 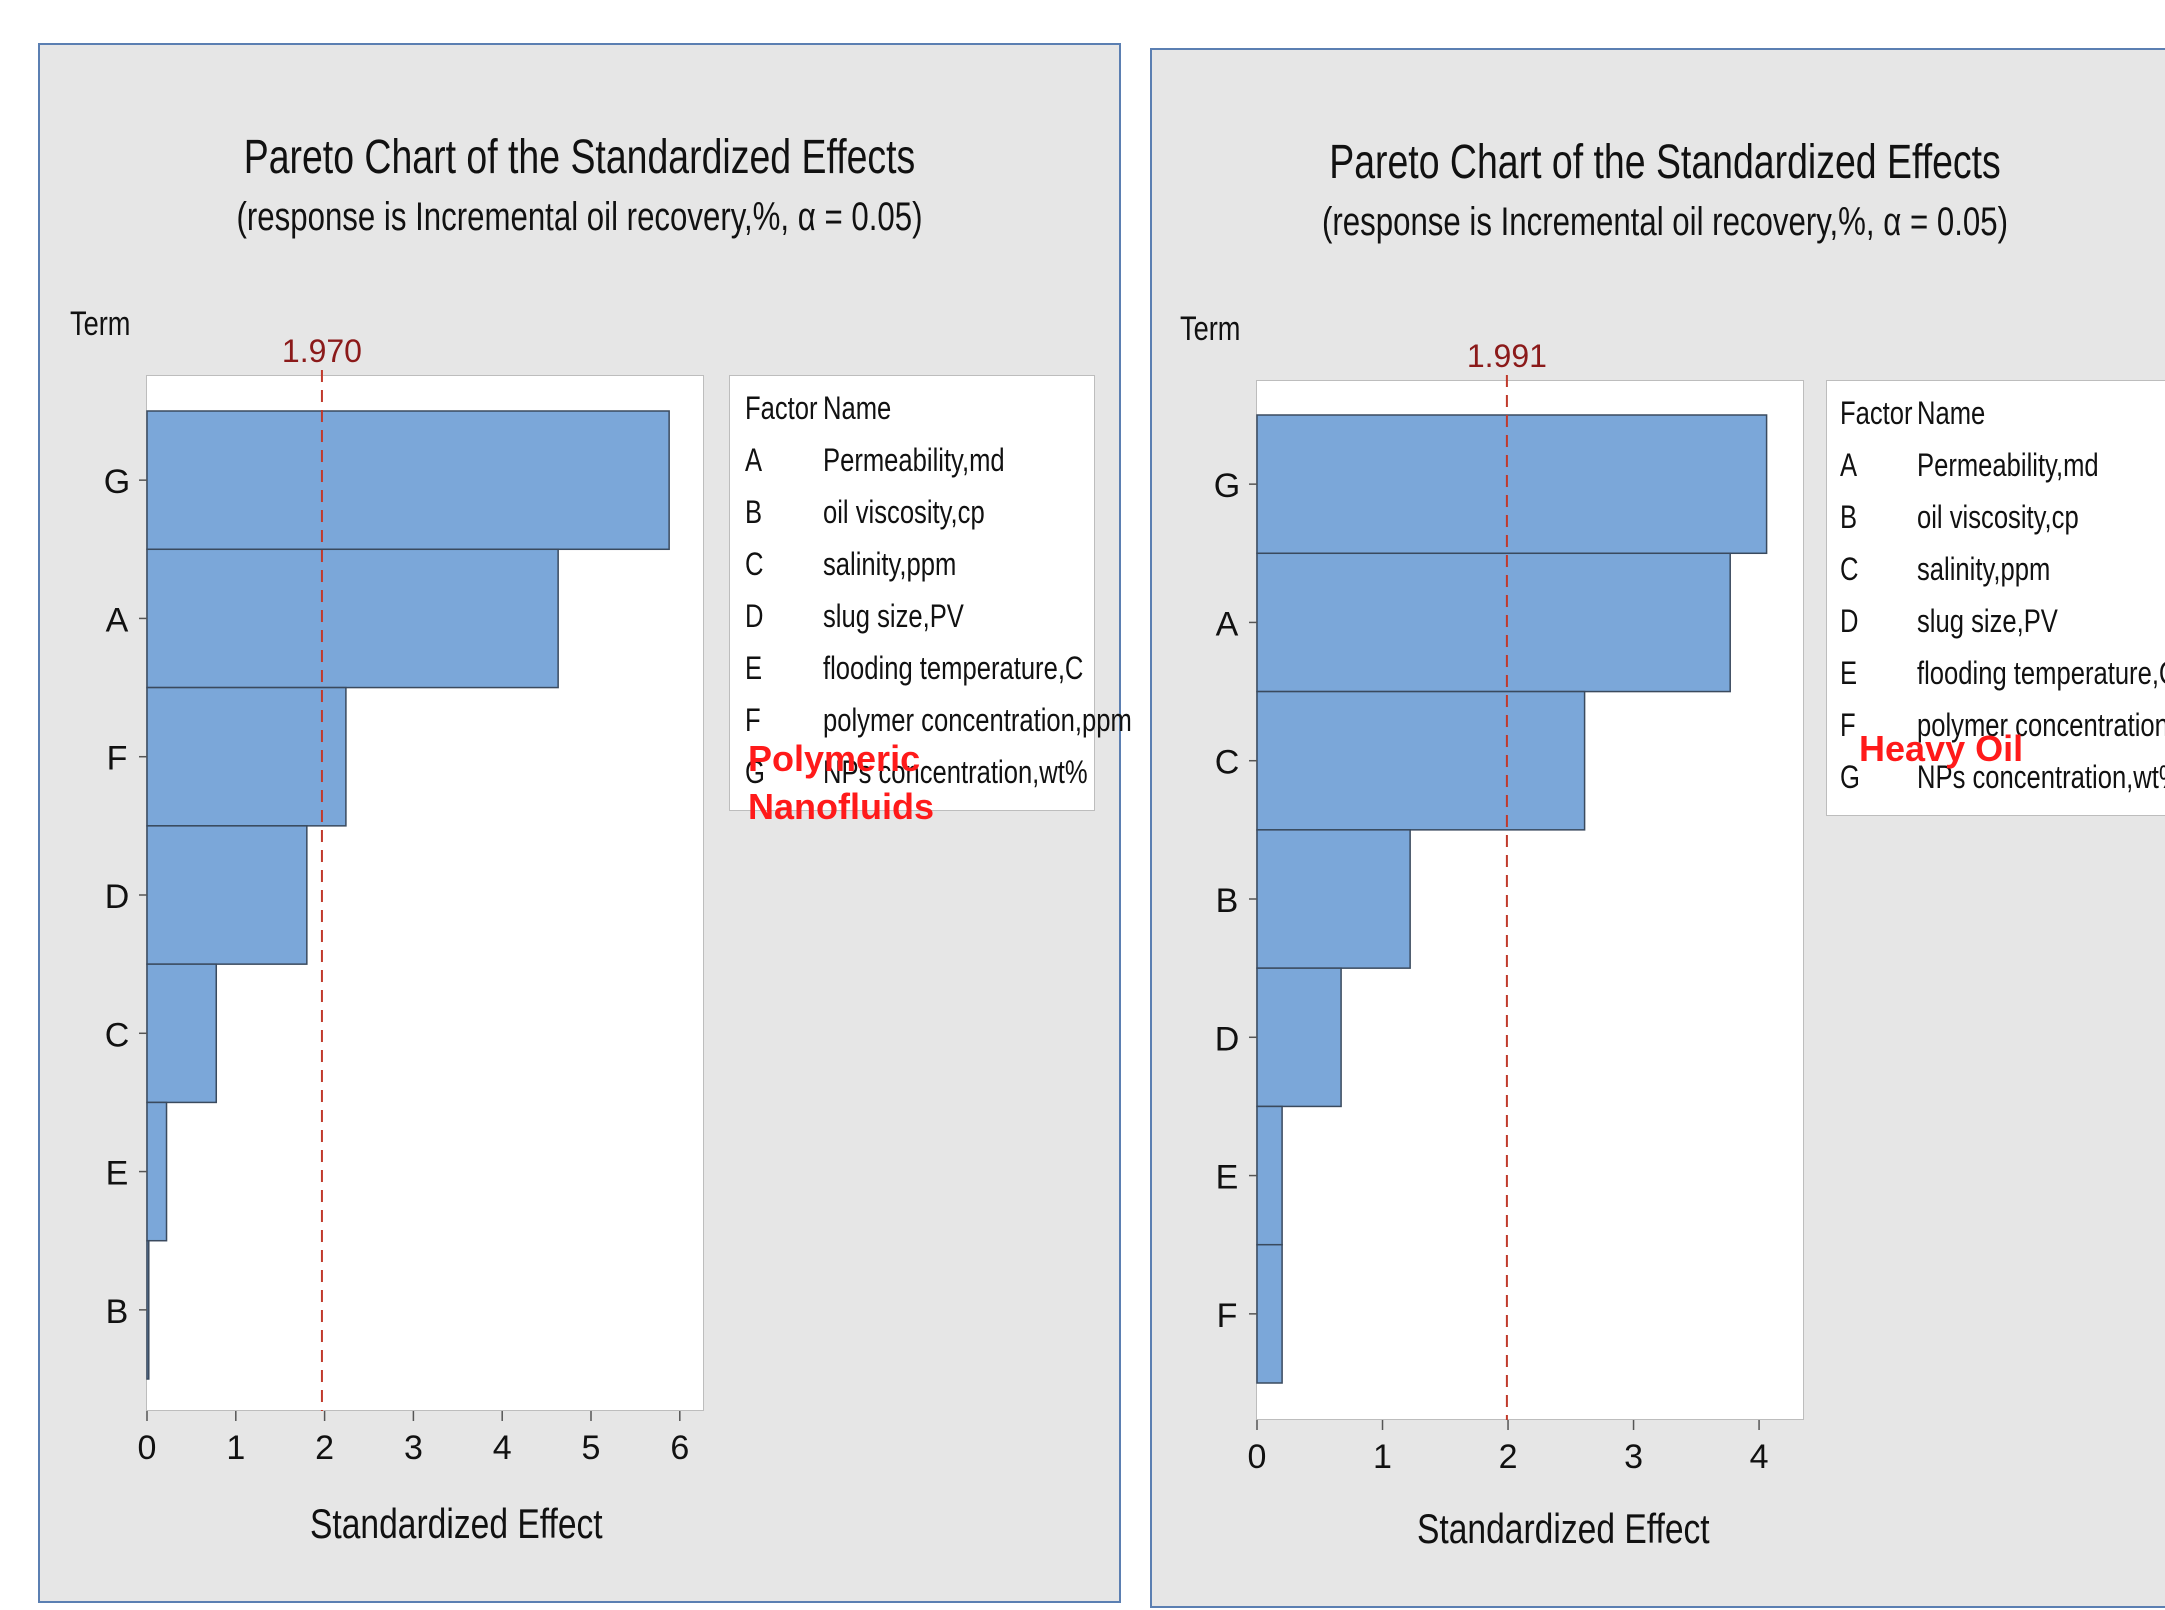 I want to click on reference-line-label: 1.991, so click(x=1507, y=356).